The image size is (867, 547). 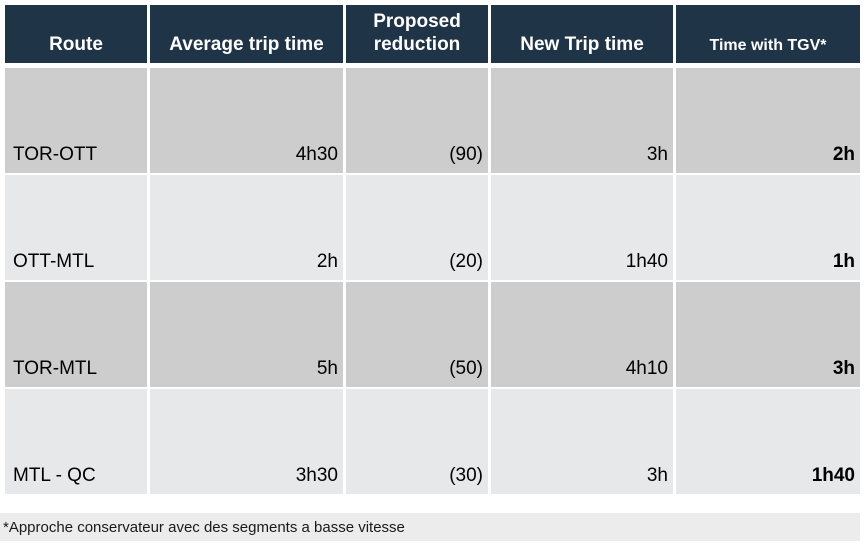 What do you see at coordinates (246, 34) in the screenshot?
I see `header-cell-average-trip-time: Average trip time` at bounding box center [246, 34].